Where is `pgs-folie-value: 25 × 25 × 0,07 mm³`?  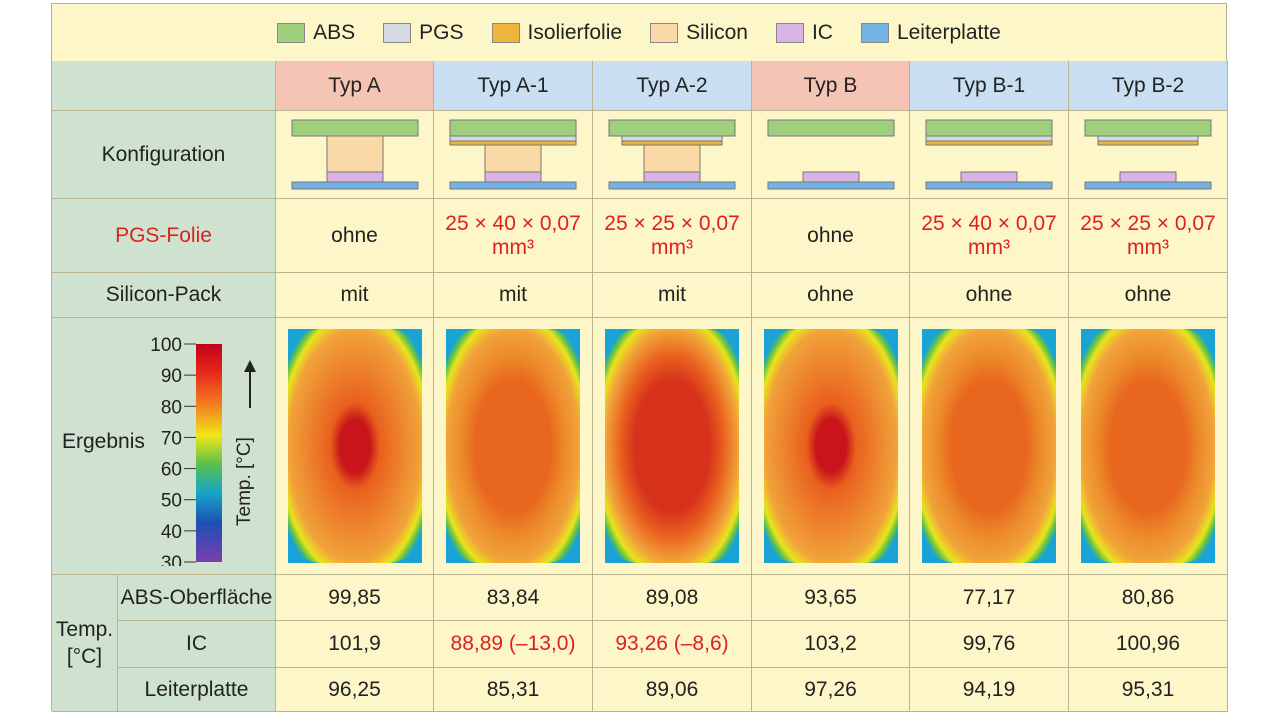 pgs-folie-value: 25 × 25 × 0,07 mm³ is located at coordinates (672, 236).